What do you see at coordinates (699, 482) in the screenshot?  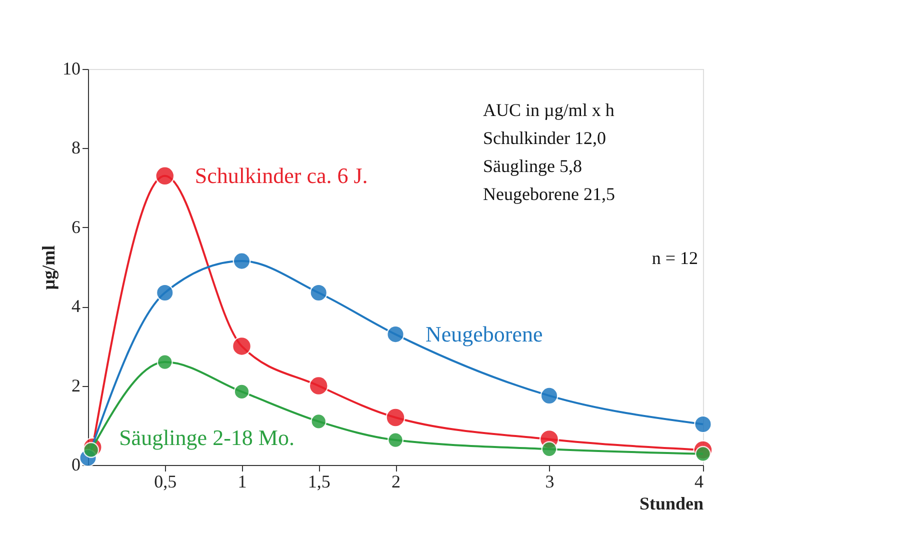 I see `x-tick-label: 4` at bounding box center [699, 482].